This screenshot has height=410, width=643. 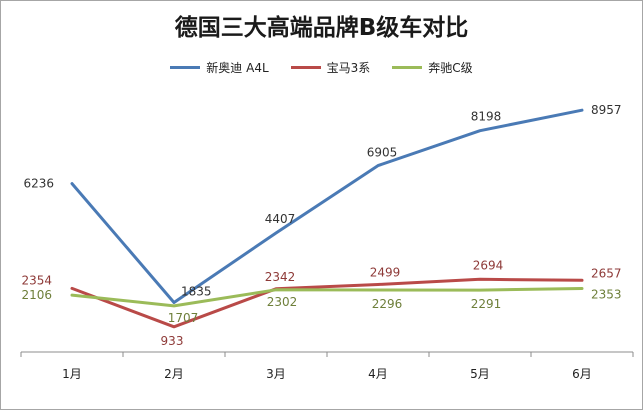 What do you see at coordinates (385, 273) in the screenshot?
I see `data-label-series-1-point-3: 2499` at bounding box center [385, 273].